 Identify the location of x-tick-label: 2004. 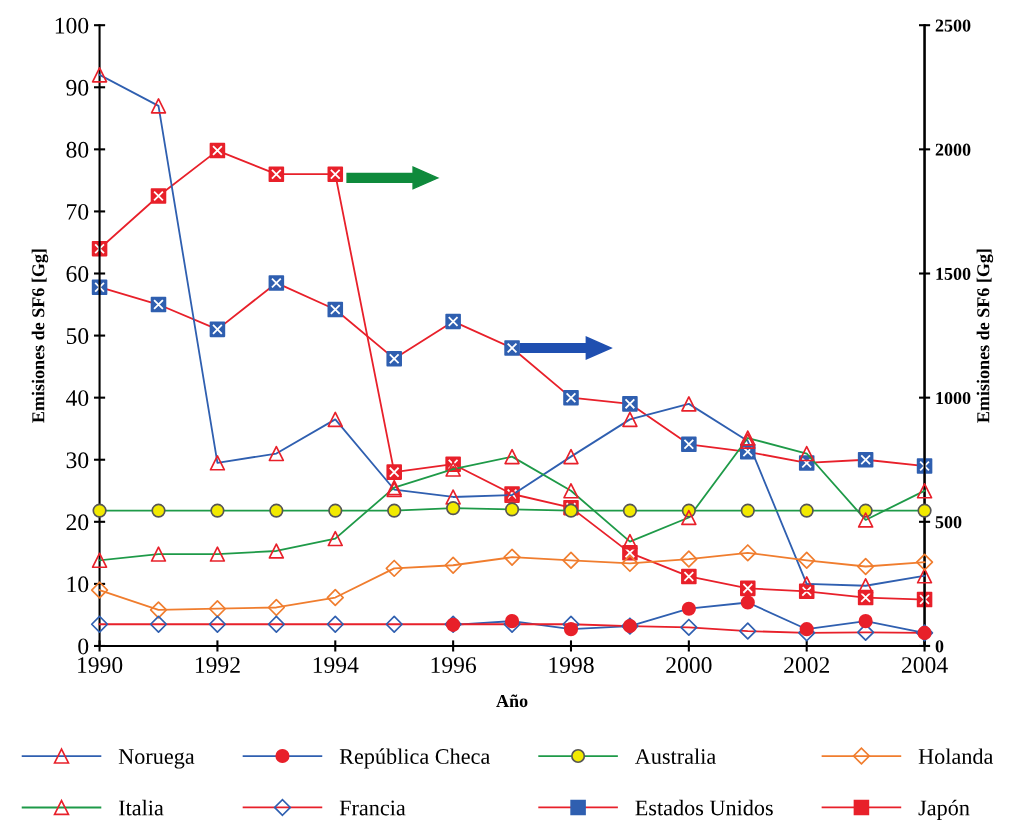
(924, 665).